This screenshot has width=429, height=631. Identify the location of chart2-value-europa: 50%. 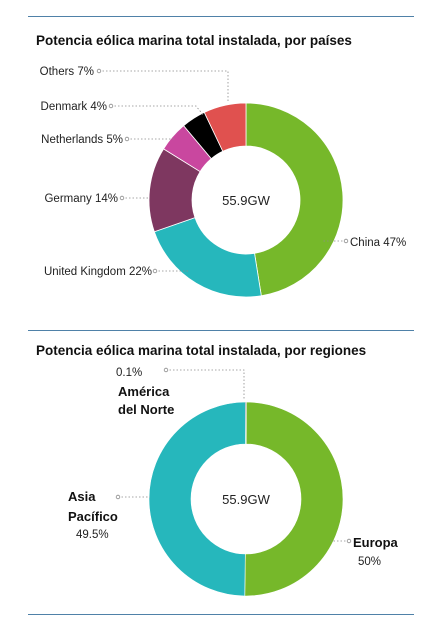
(369, 562).